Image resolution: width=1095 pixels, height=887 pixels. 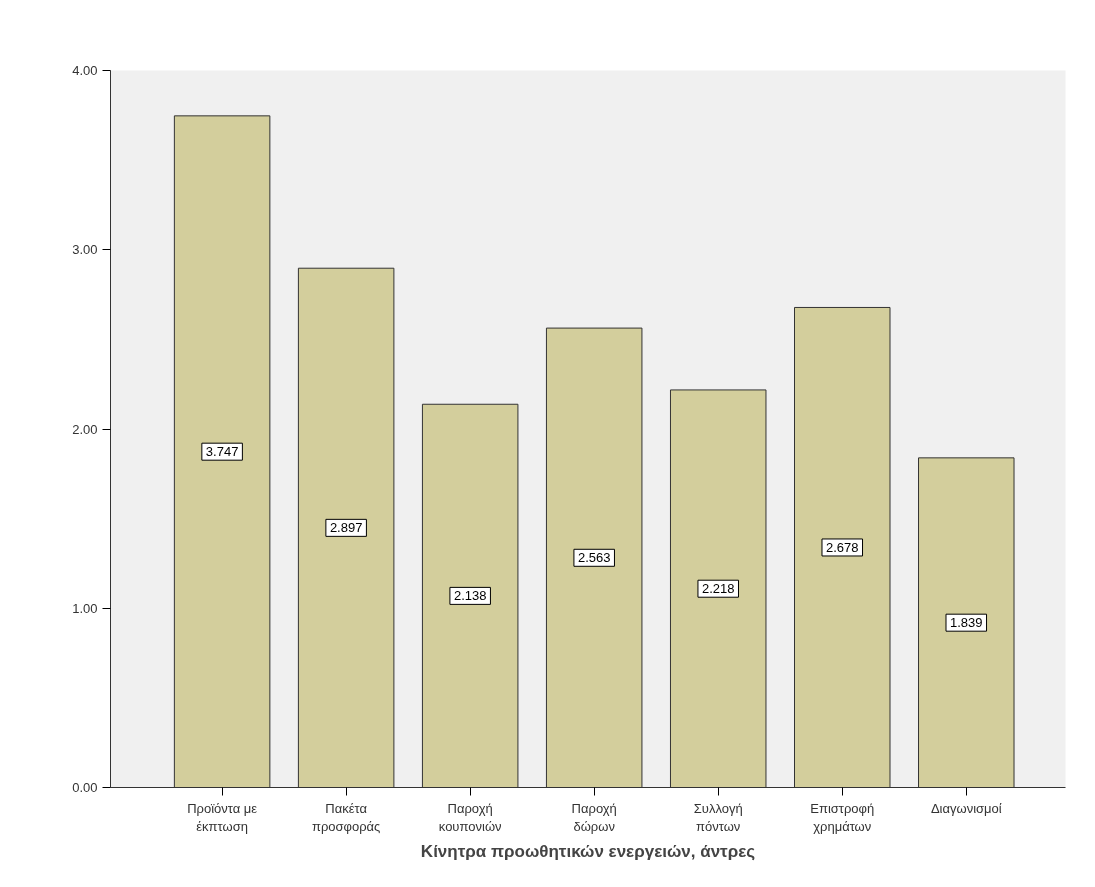 I want to click on y-tick-label: 3.00, so click(x=85, y=250).